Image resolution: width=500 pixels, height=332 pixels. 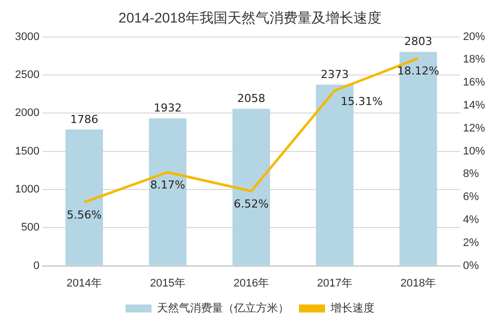 I want to click on data-label: 2373, so click(x=334, y=75).